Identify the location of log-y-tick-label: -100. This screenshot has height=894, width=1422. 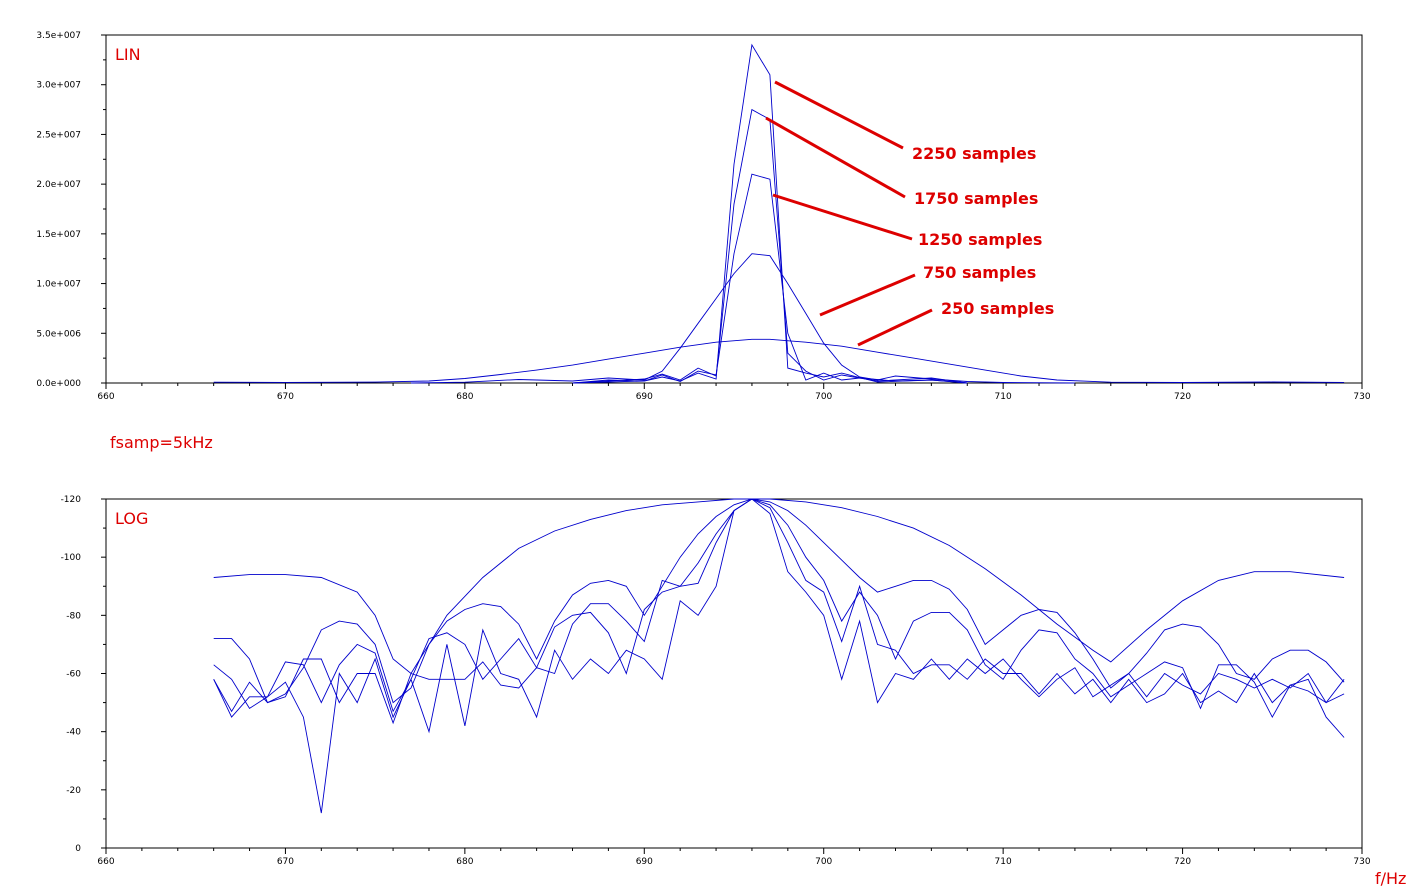
(71, 558).